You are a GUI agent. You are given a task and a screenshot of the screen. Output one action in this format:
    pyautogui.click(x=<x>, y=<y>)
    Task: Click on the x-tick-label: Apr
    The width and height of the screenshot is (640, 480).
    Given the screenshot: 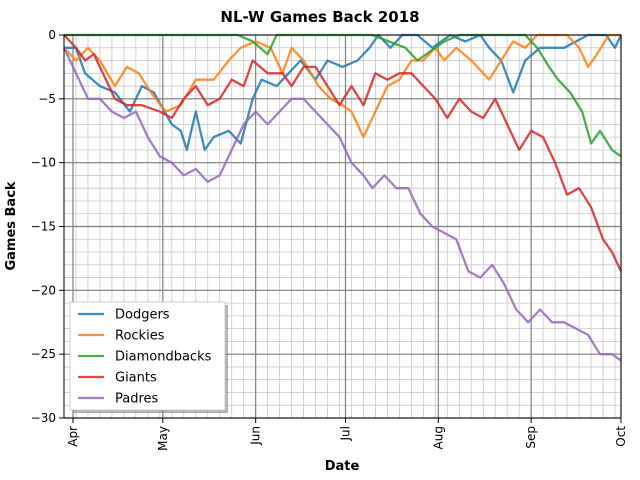 What is the action you would take?
    pyautogui.click(x=73, y=436)
    